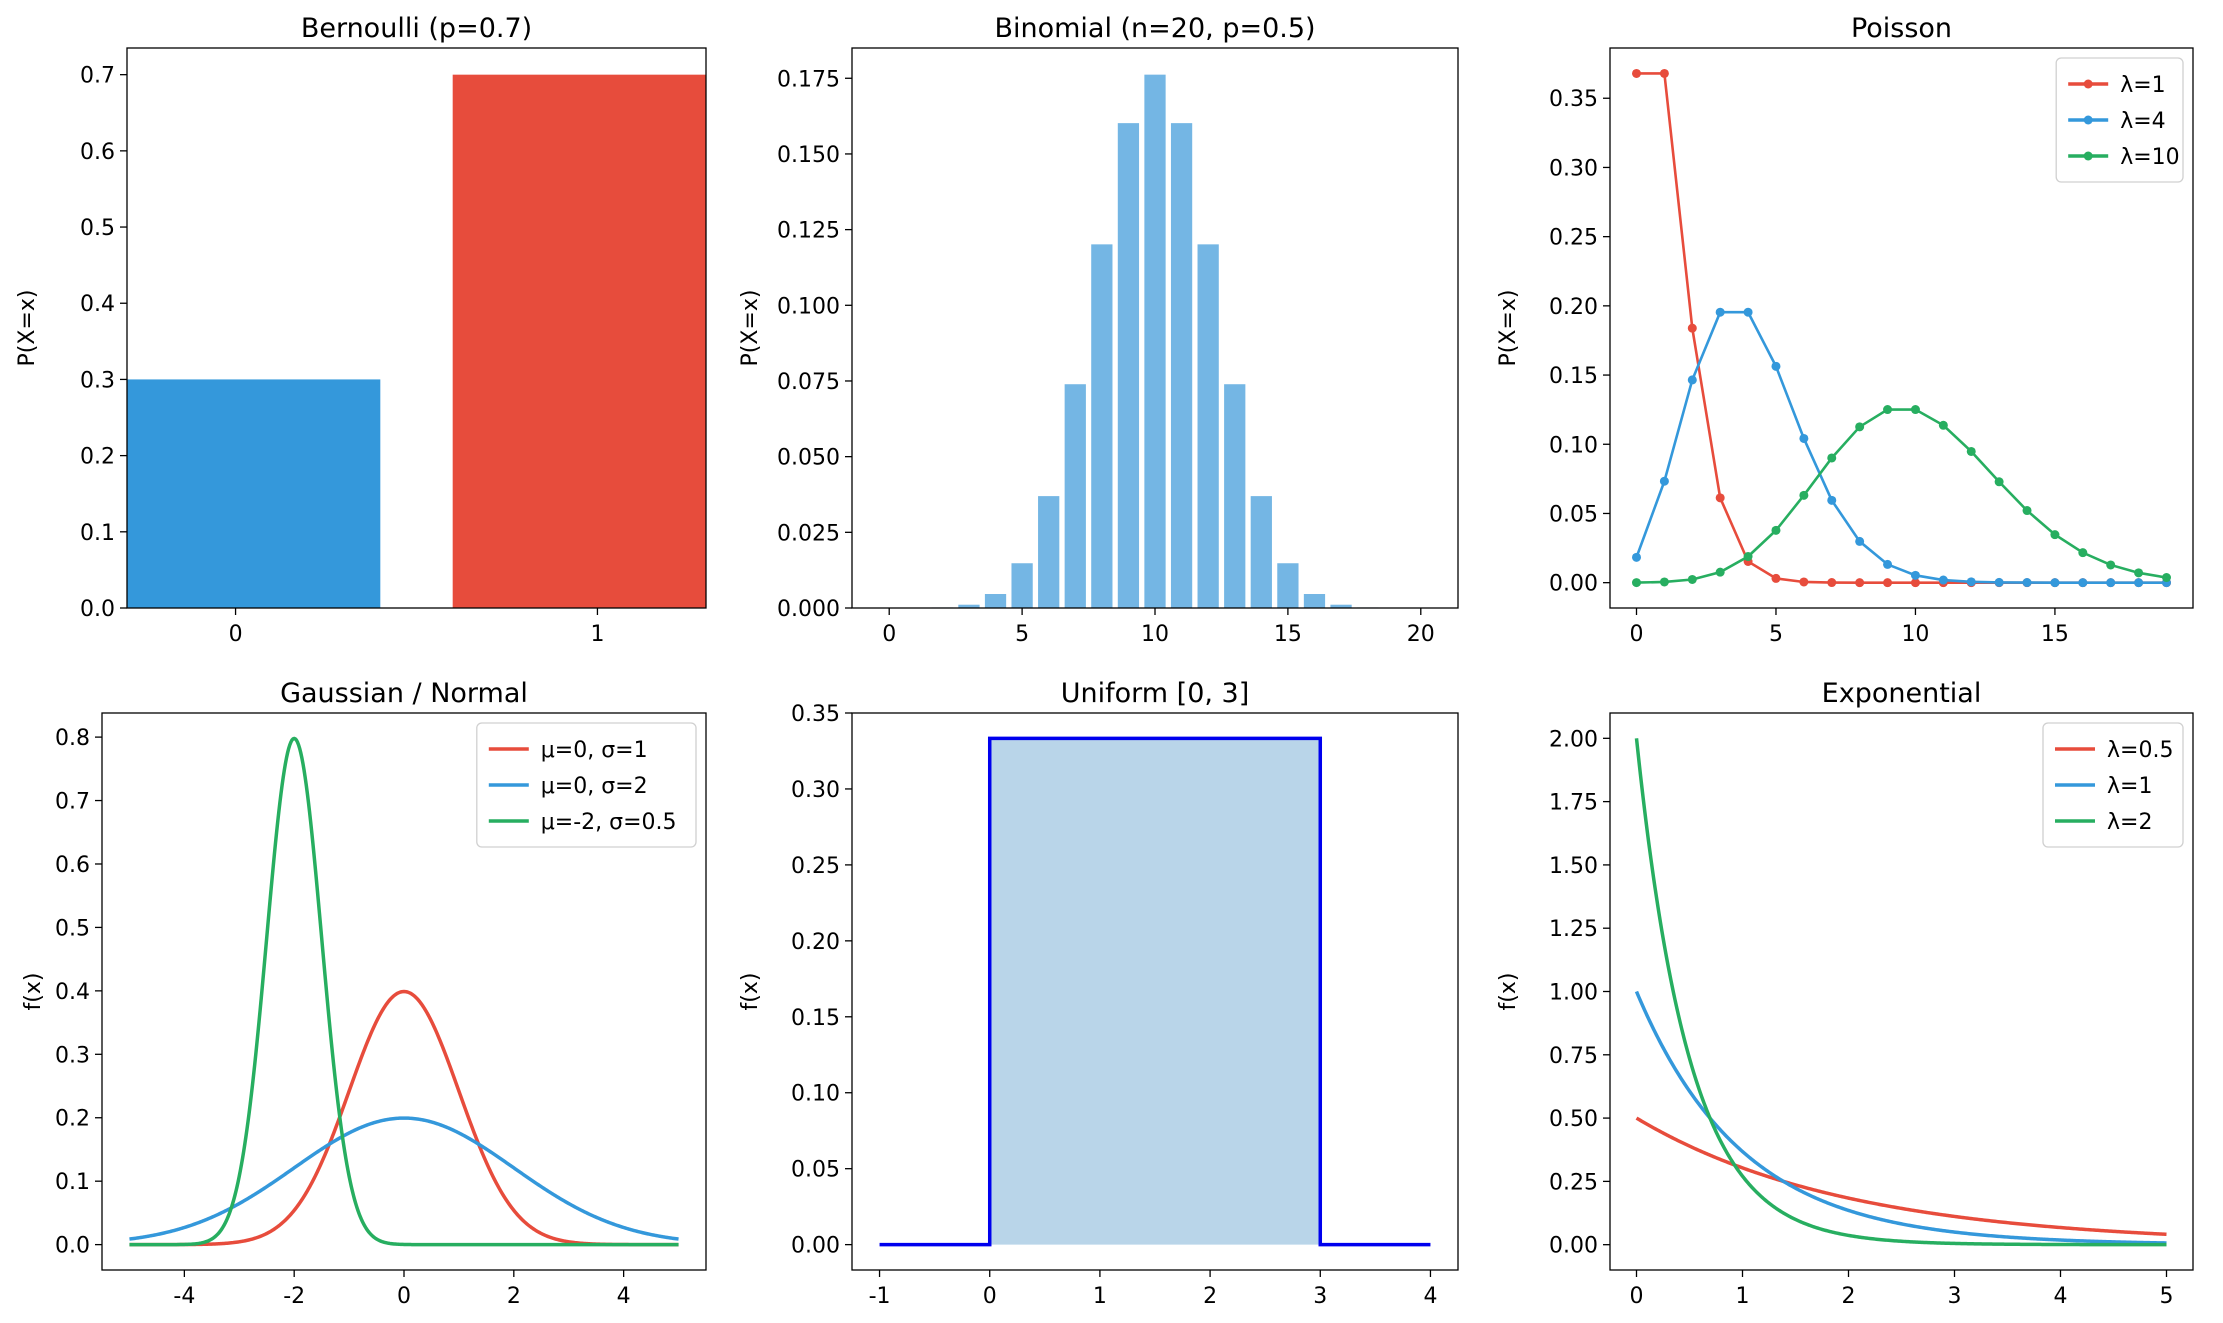 The image size is (2223, 1323). What do you see at coordinates (1421, 634) in the screenshot?
I see `x-tick-label: 20` at bounding box center [1421, 634].